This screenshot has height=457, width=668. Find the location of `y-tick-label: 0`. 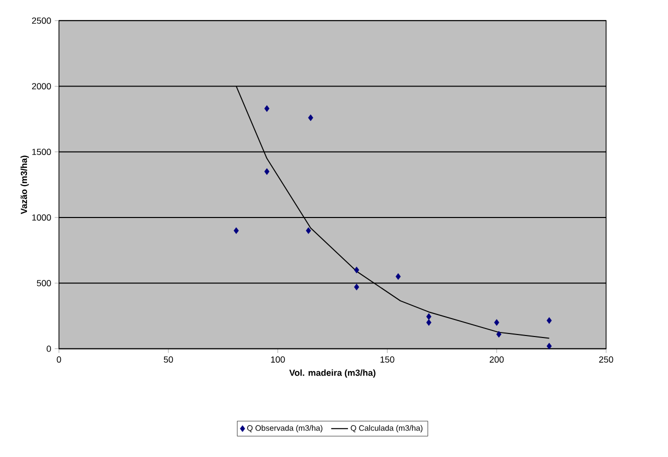

y-tick-label: 0 is located at coordinates (48, 349).